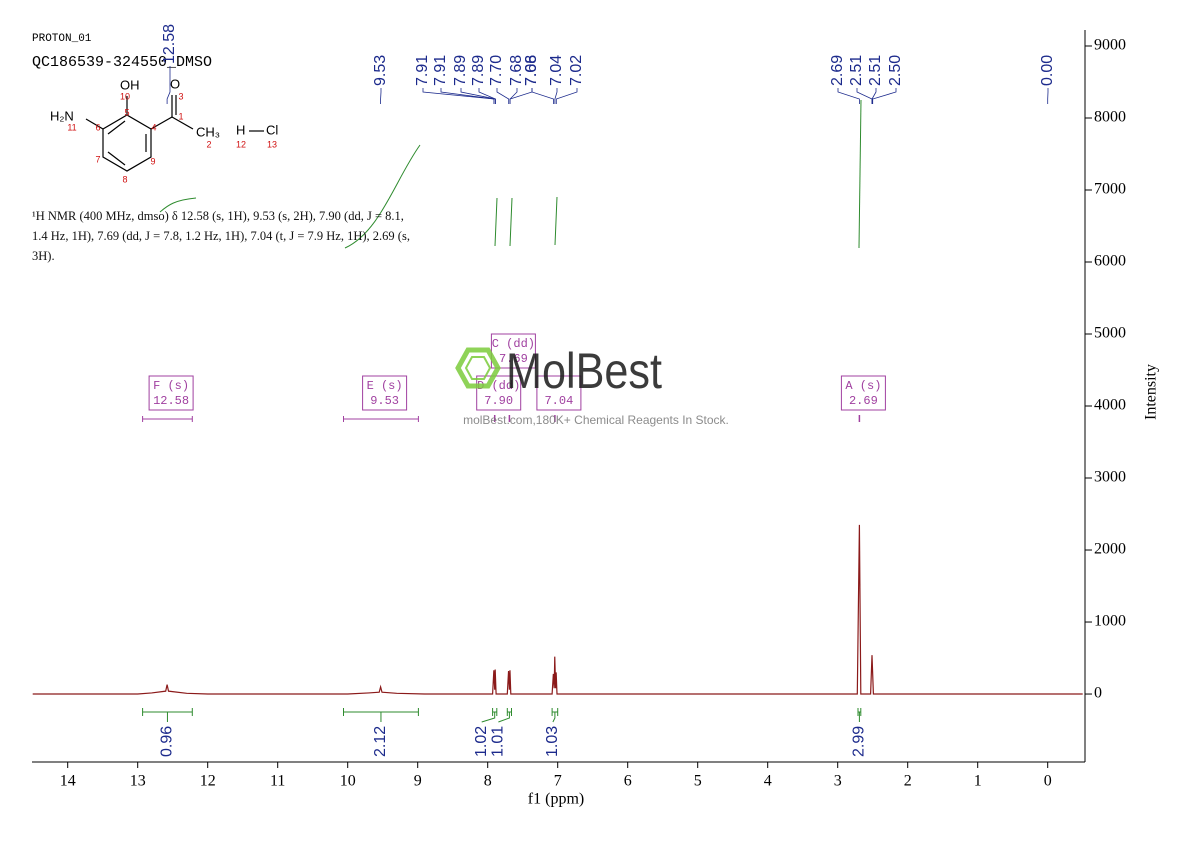 The width and height of the screenshot is (1190, 841). I want to click on atom: CH₃, so click(208, 131).